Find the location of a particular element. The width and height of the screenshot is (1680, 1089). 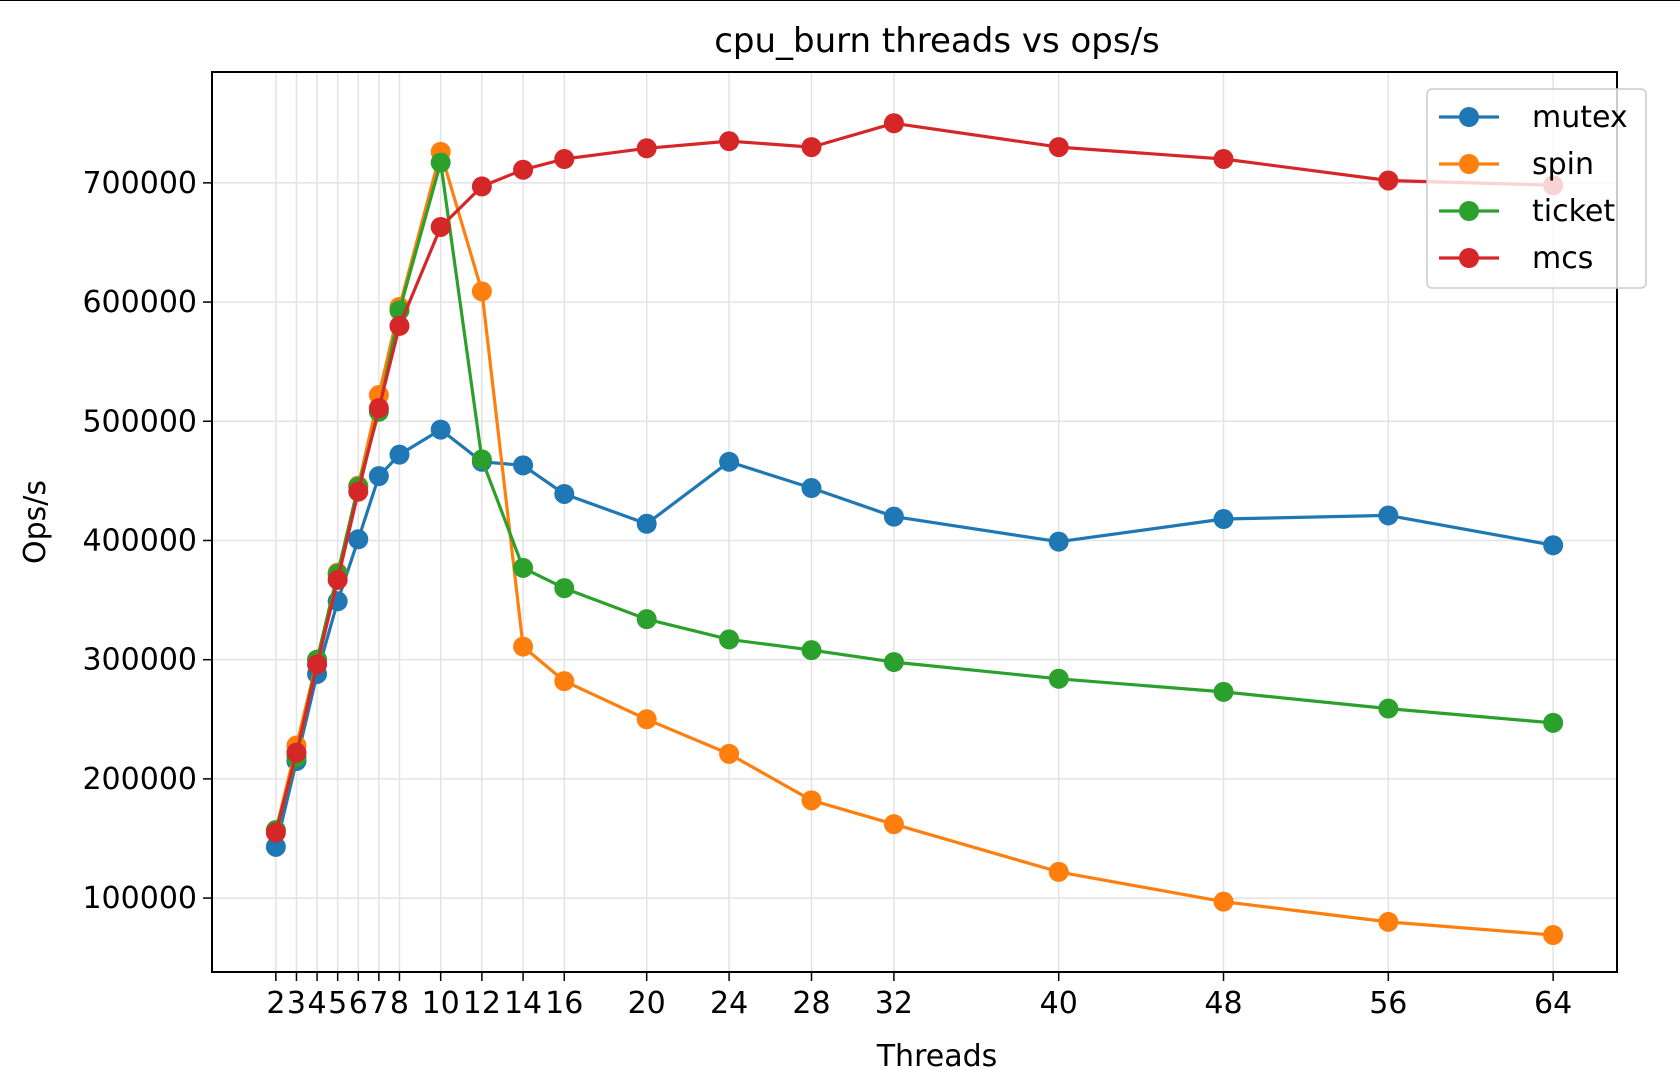

legend-marker-mcs is located at coordinates (1469, 258).